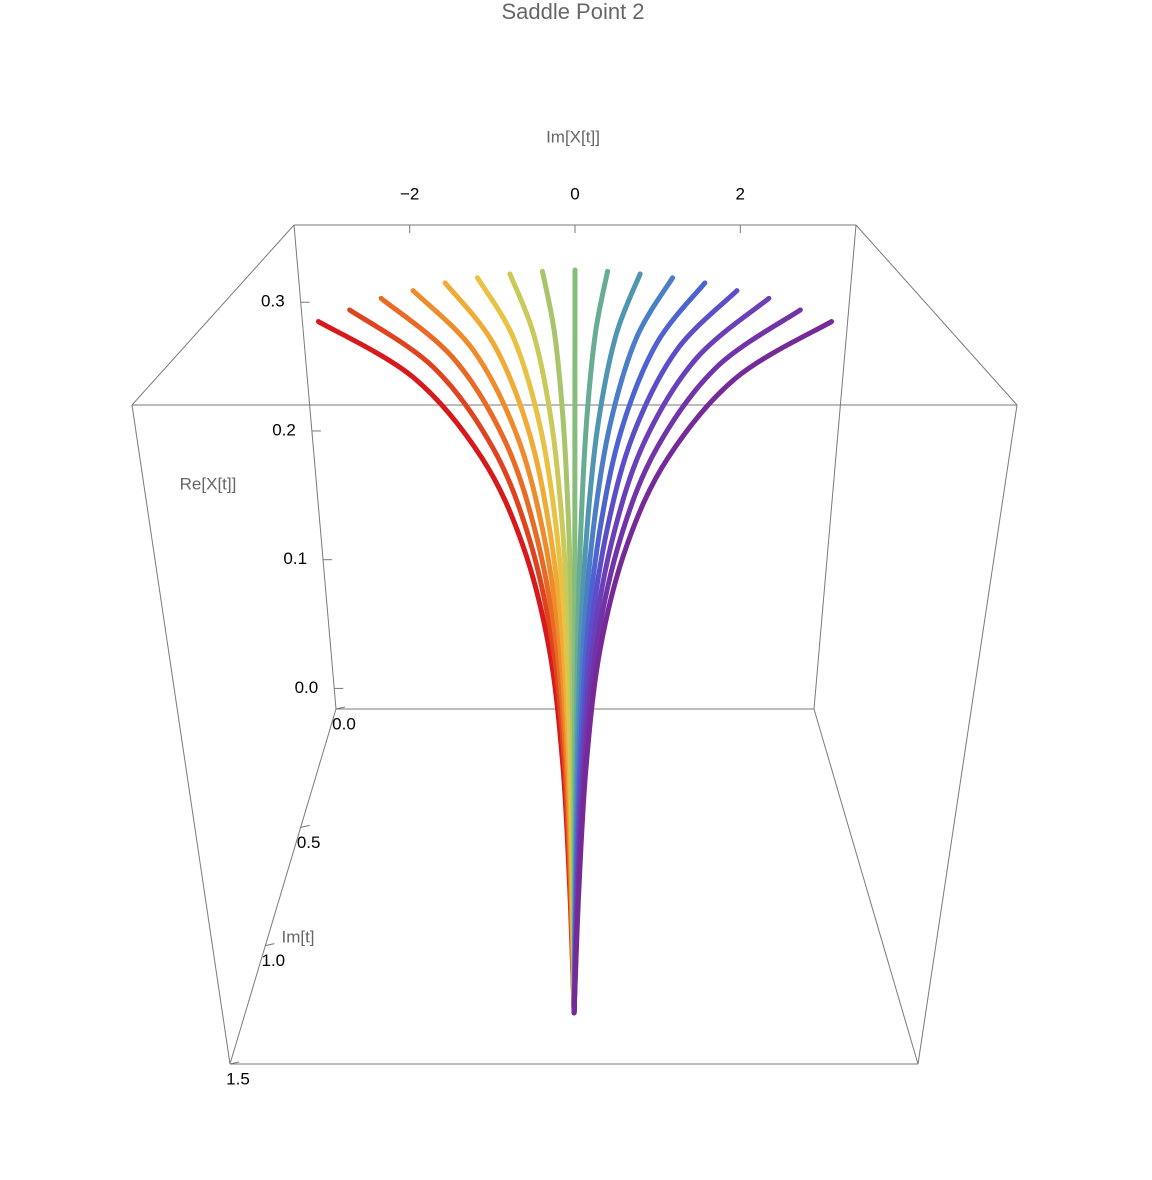 The image size is (1152, 1180). Describe the element at coordinates (572, 12) in the screenshot. I see `chart-title: Saddle Point 2` at that location.